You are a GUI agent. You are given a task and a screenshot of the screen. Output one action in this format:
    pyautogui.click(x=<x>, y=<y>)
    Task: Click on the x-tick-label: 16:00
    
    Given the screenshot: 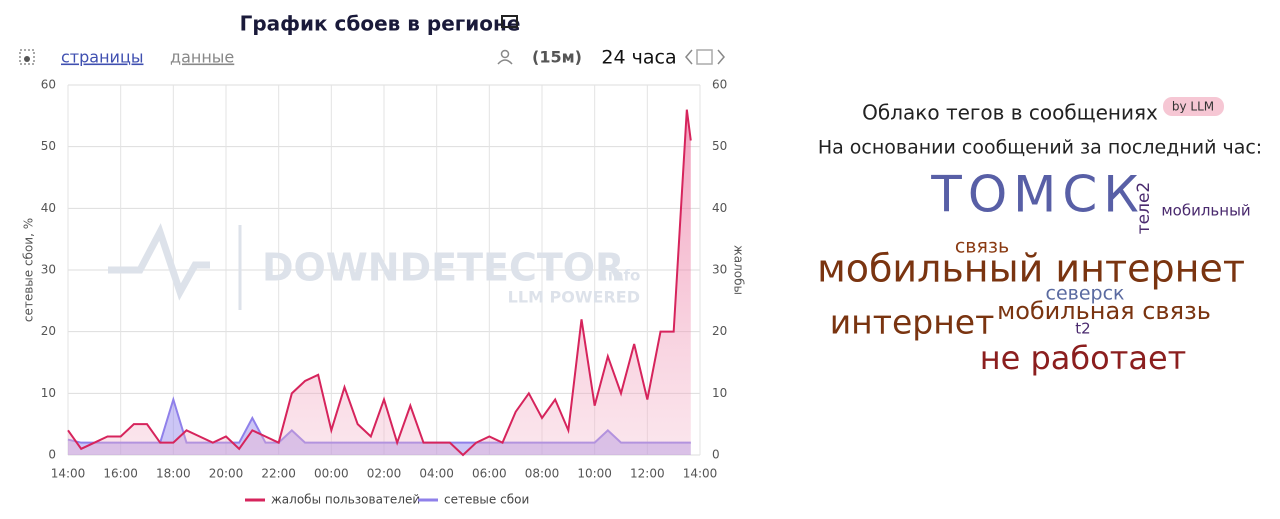 What is the action you would take?
    pyautogui.click(x=120, y=474)
    